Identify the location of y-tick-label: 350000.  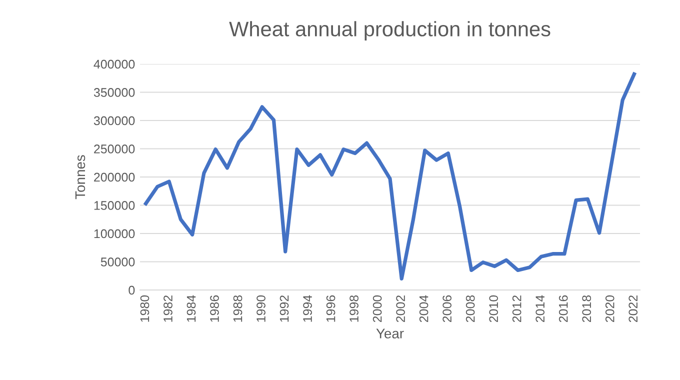
(114, 92).